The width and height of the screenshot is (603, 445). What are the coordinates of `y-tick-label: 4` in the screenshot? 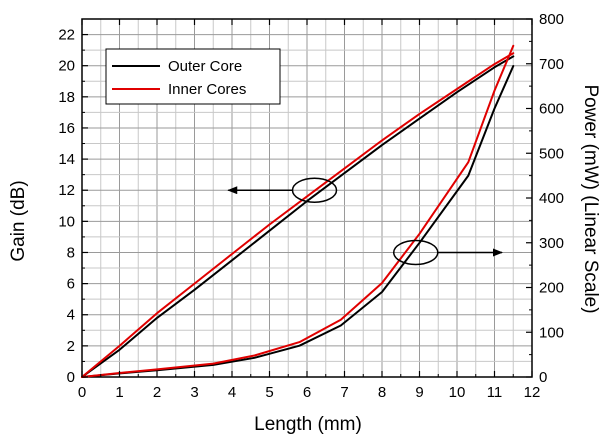 It's located at (71, 315).